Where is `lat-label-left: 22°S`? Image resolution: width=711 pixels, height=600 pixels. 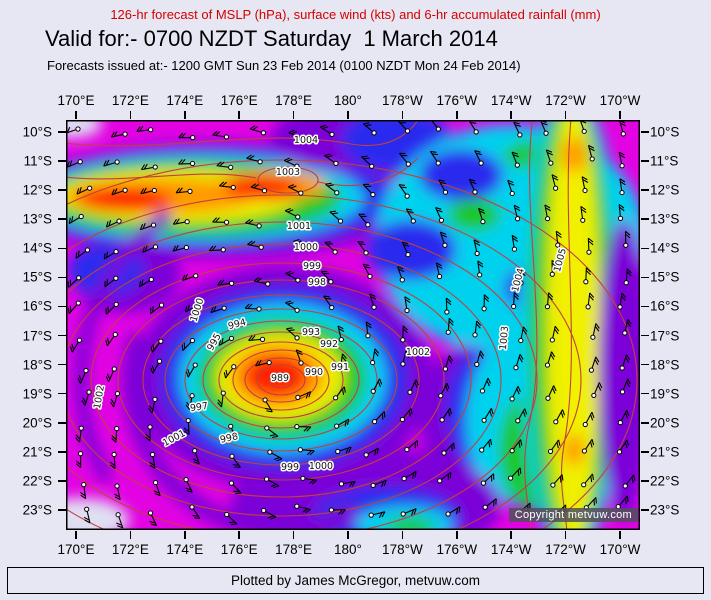 lat-label-left: 22°S is located at coordinates (37, 481).